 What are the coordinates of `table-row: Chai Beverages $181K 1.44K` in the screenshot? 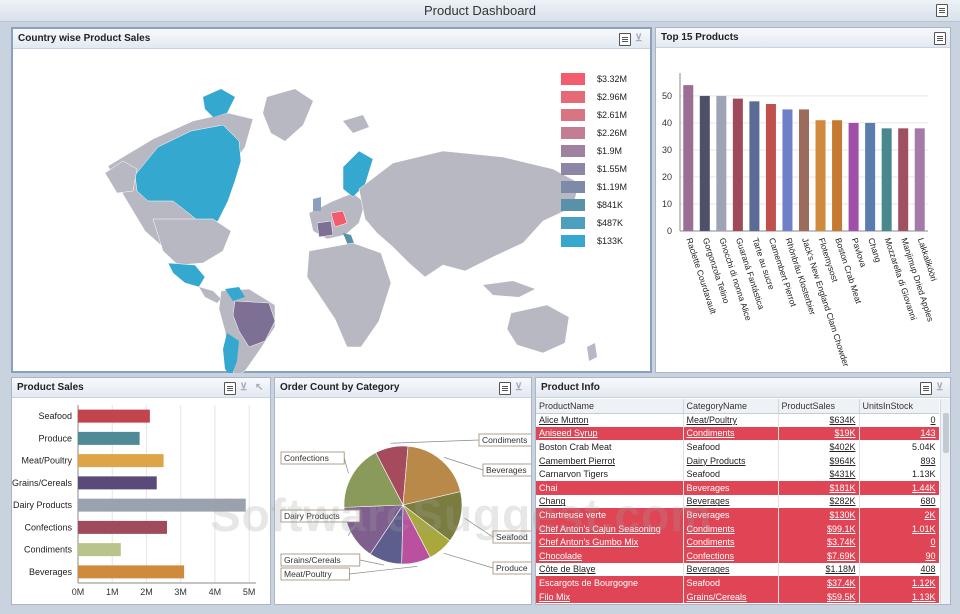 It's located at (737, 487).